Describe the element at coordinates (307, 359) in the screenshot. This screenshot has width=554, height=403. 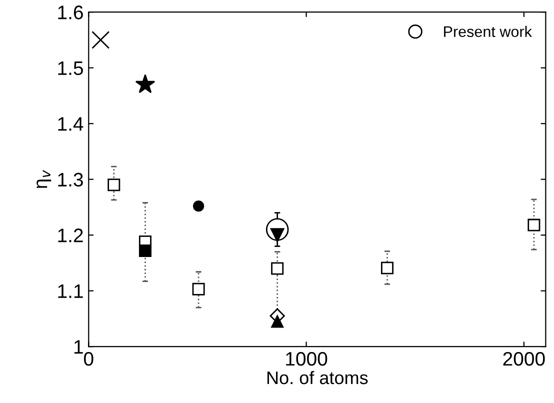
I see `x-tick-label: 1000` at that location.